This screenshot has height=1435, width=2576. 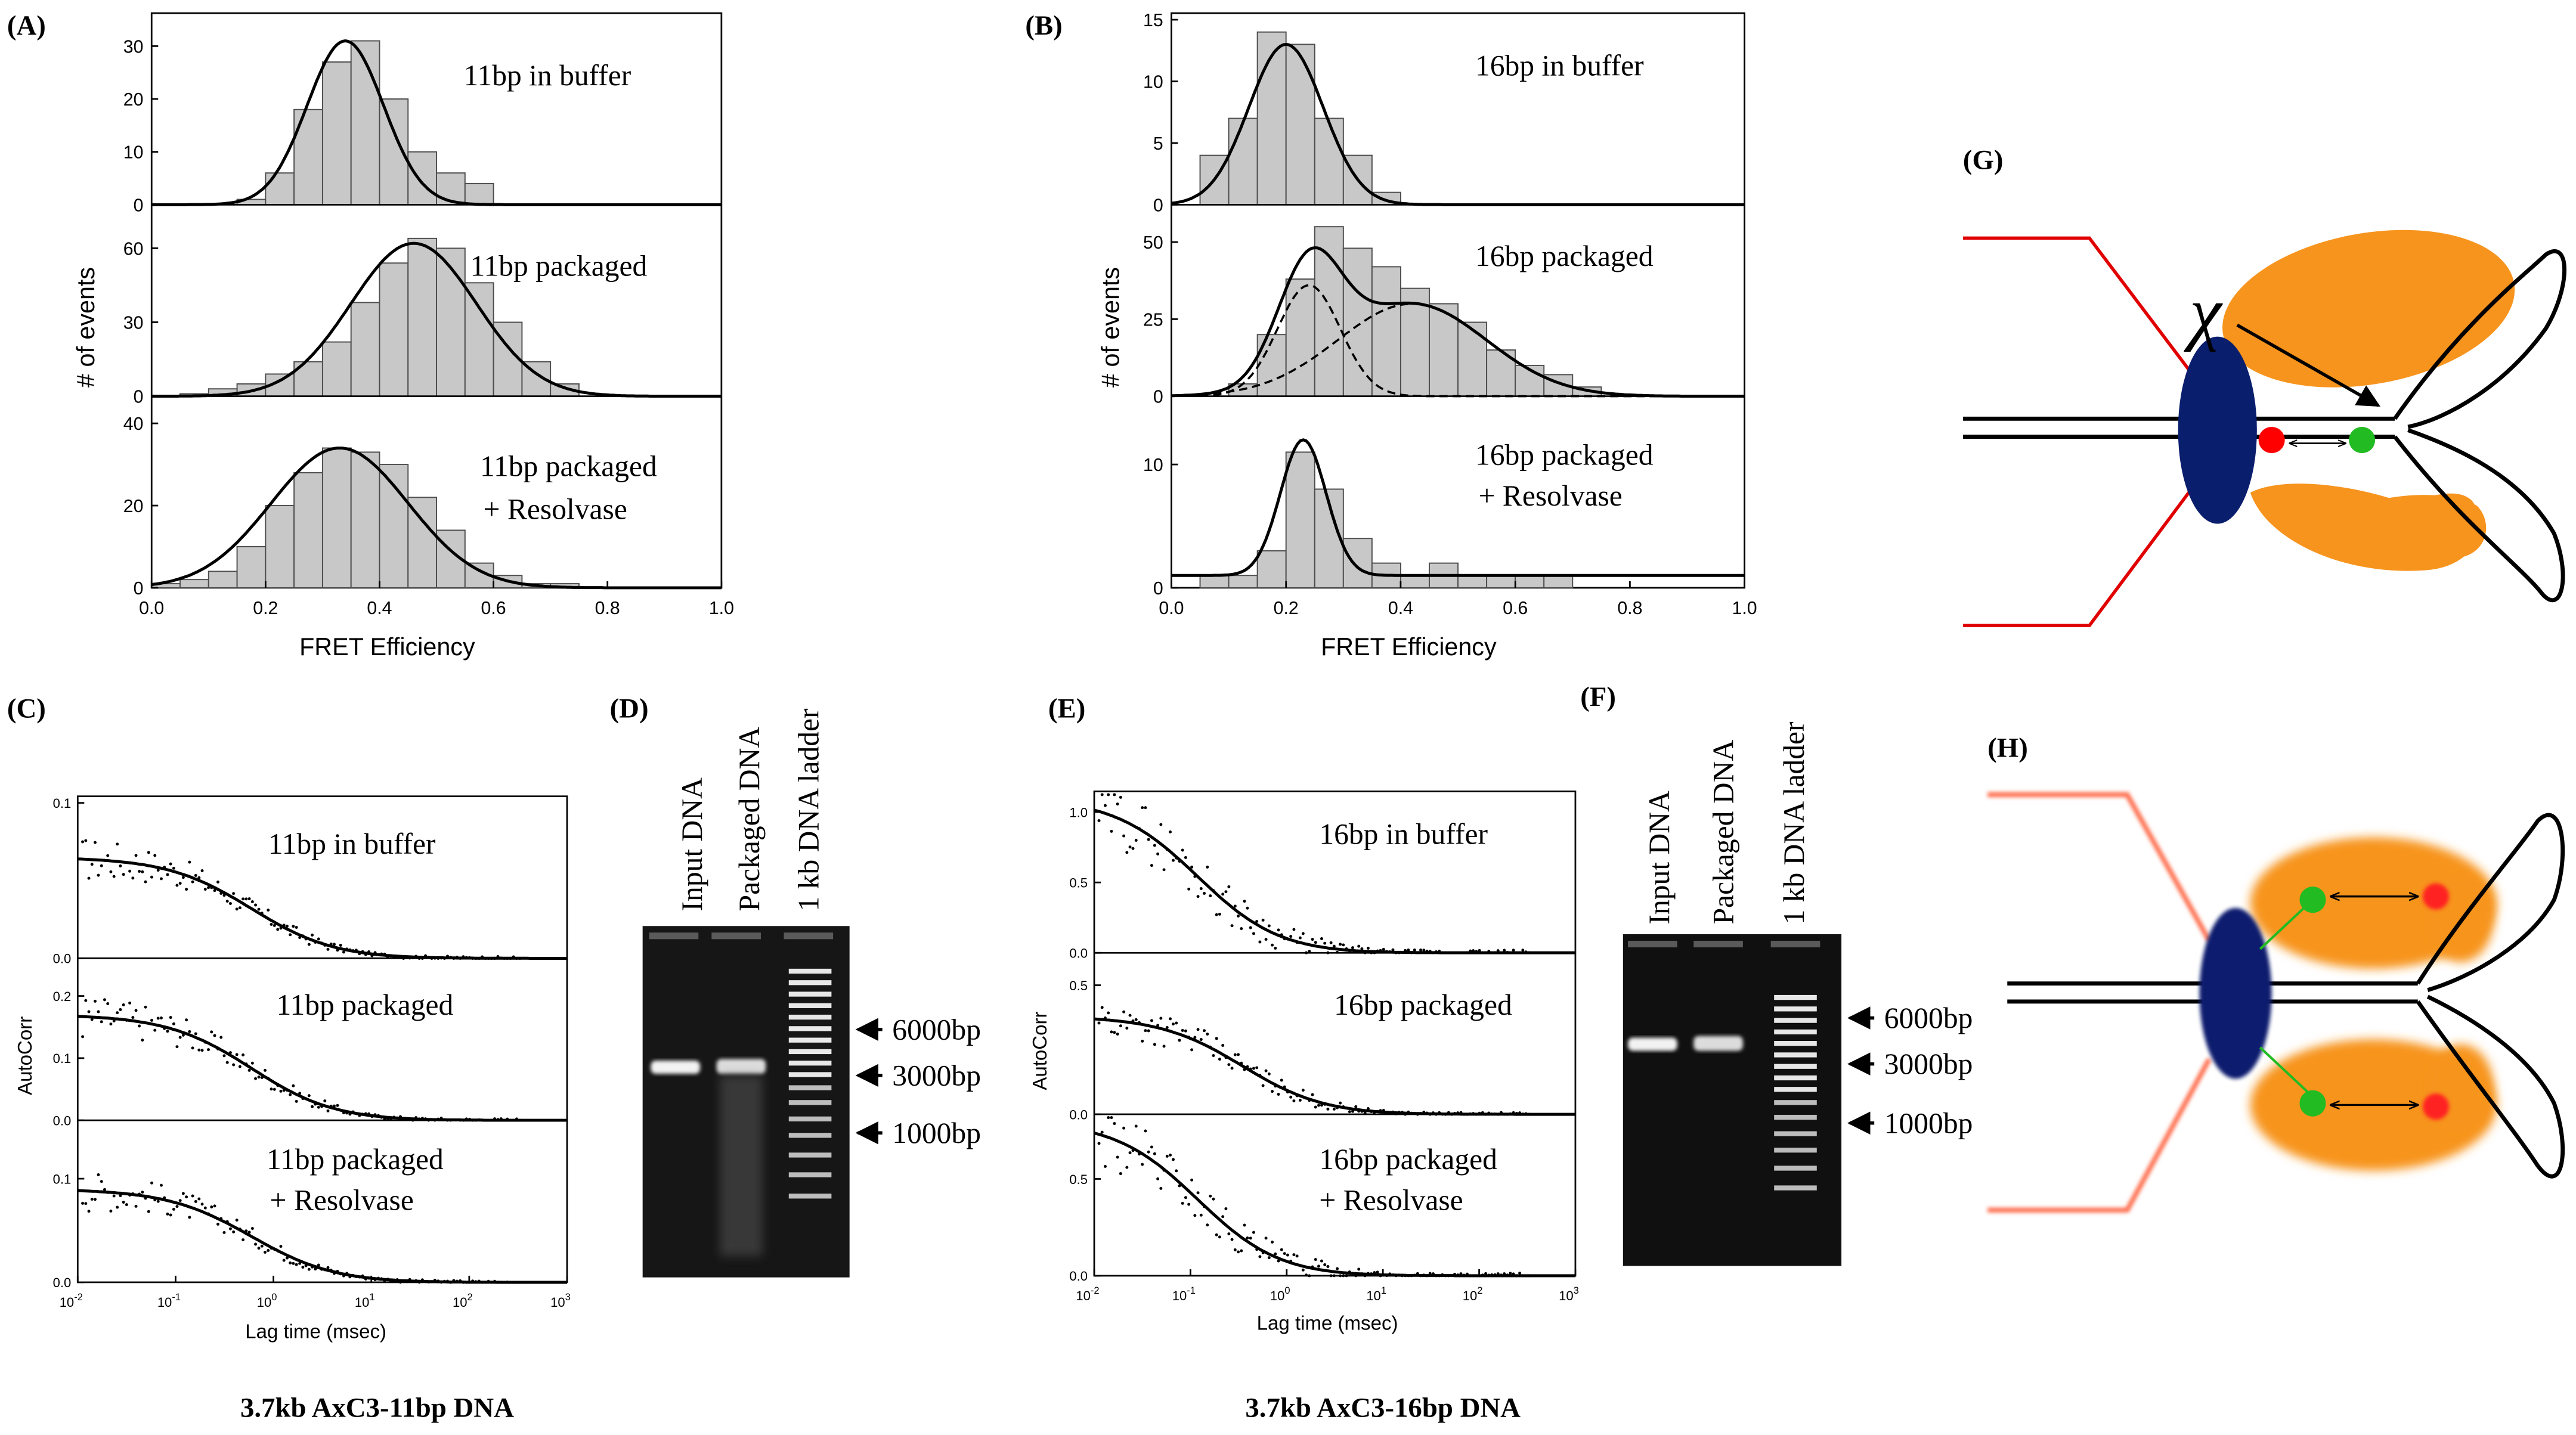 I want to click on gel-band-packaged, so click(x=741, y=1066).